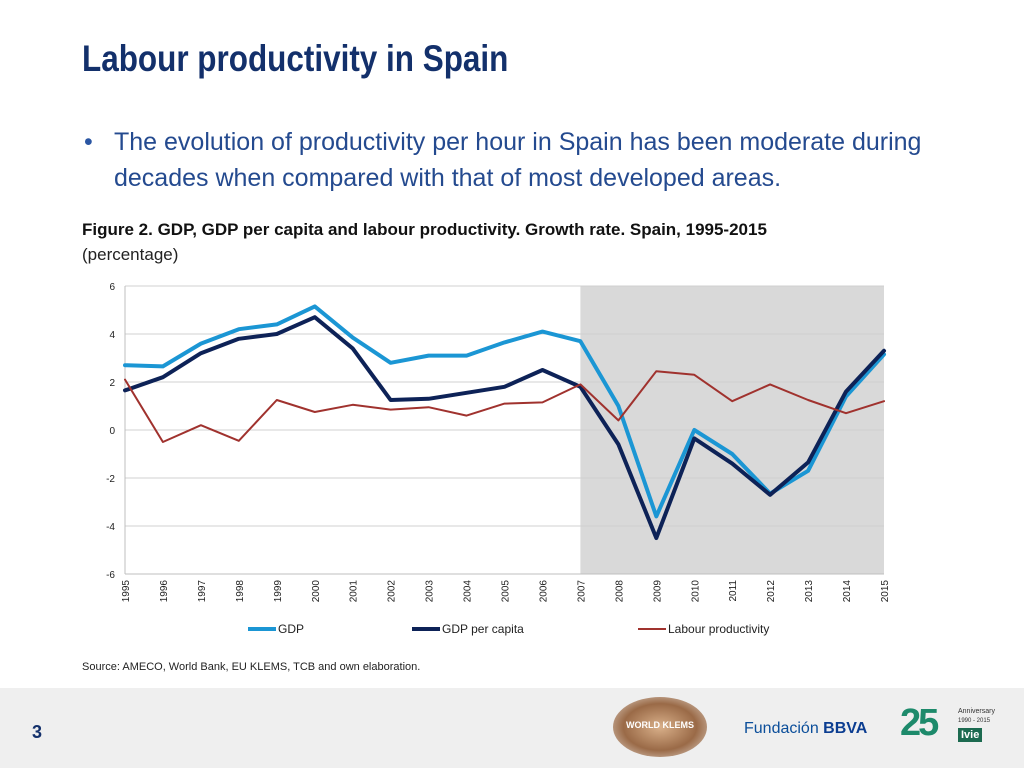  Describe the element at coordinates (506, 591) in the screenshot. I see `x-tick-label: 2005` at that location.